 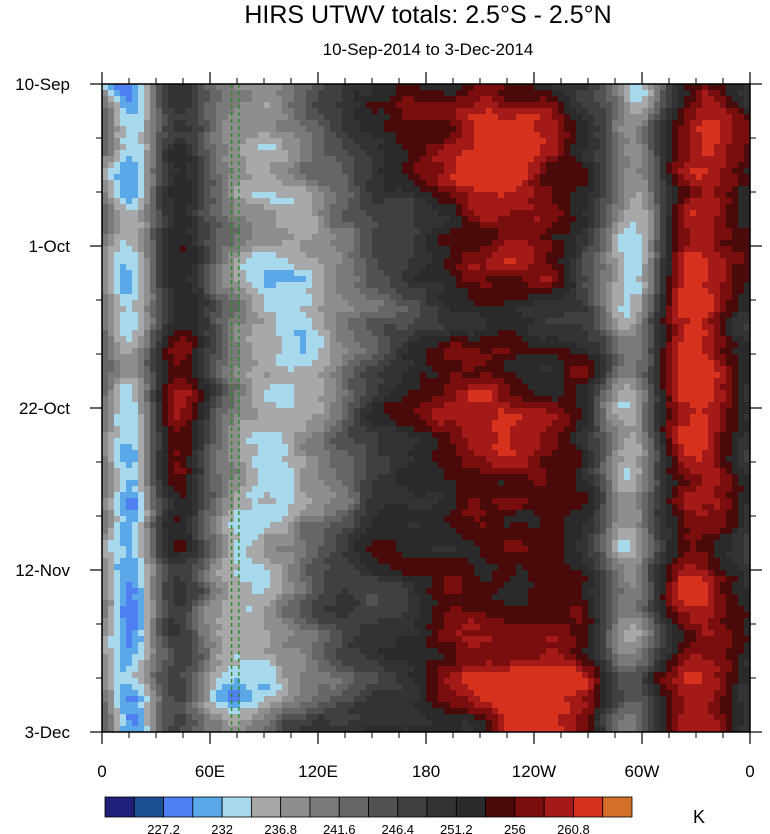 I want to click on chart-title: HIRS UTWV totals: 2.5°S - 2.5°N, so click(x=428, y=15).